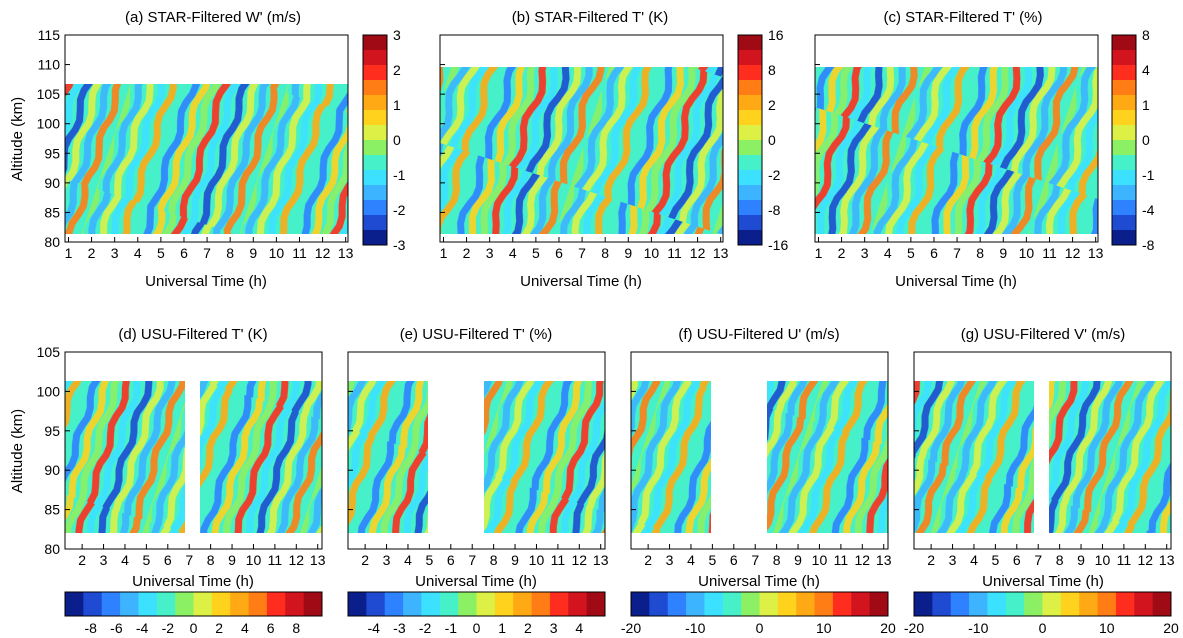 This screenshot has height=638, width=1183. Describe the element at coordinates (1042, 450) in the screenshot. I see `panel-g-axes-frame` at that location.